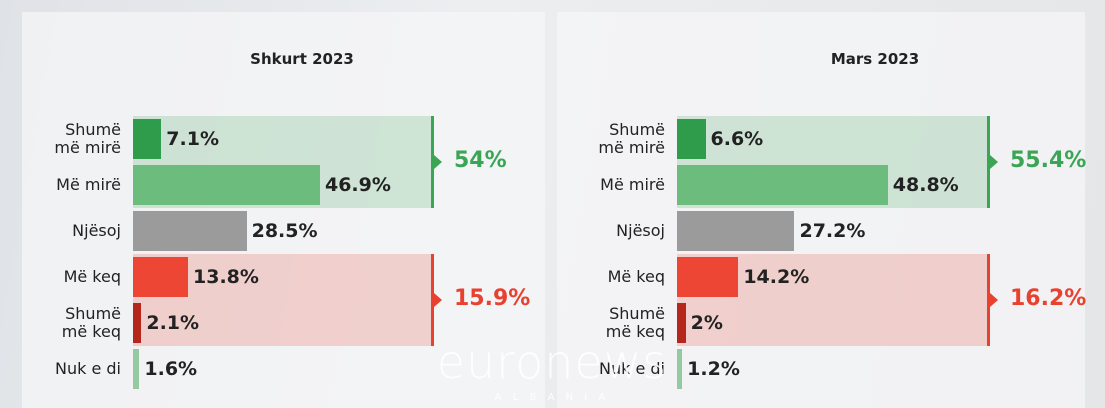 The image size is (1105, 408). What do you see at coordinates (737, 139) in the screenshot?
I see `value-label: 6.6%` at bounding box center [737, 139].